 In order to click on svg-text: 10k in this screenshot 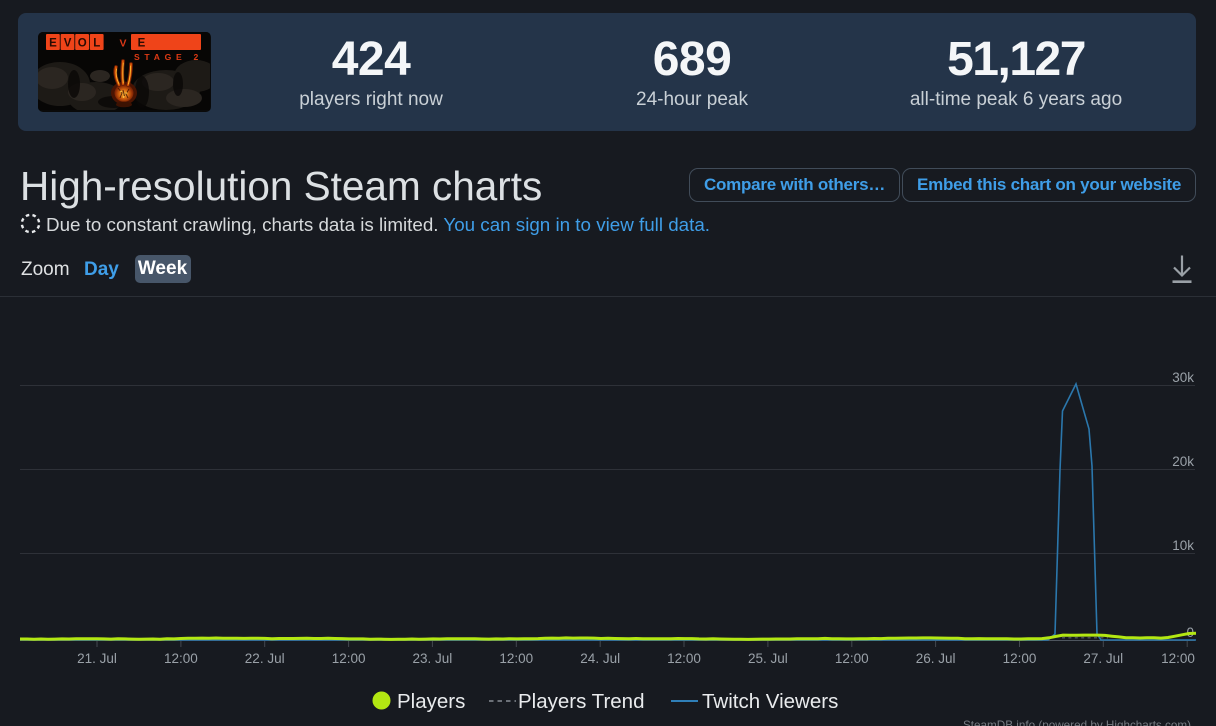, I will do `click(1183, 545)`.